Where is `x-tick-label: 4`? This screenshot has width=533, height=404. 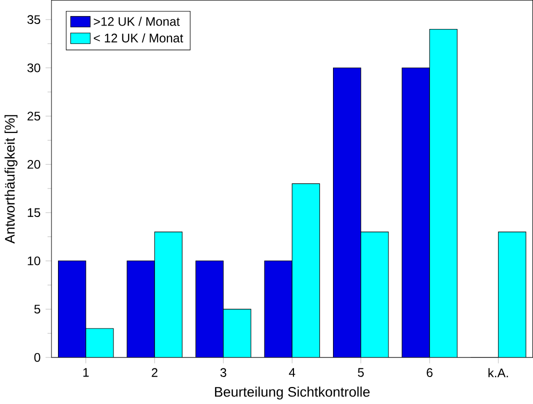
x-tick-label: 4 is located at coordinates (292, 372).